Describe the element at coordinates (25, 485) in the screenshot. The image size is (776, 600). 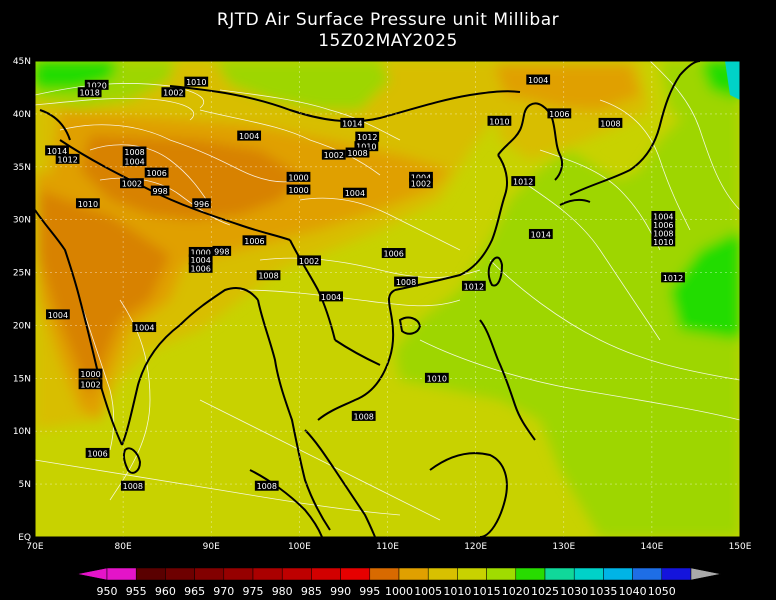
I see `lat-tick-label: 5N` at that location.